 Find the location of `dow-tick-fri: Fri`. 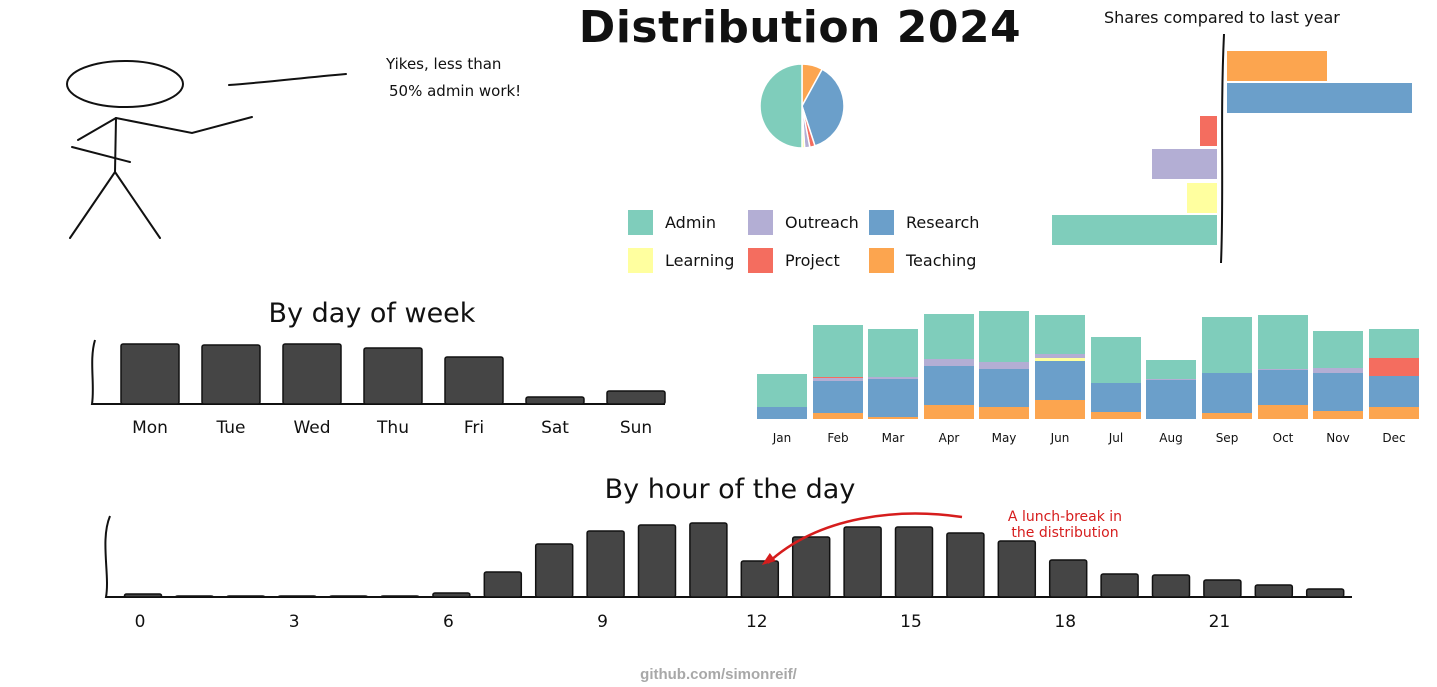

dow-tick-fri: Fri is located at coordinates (474, 428).